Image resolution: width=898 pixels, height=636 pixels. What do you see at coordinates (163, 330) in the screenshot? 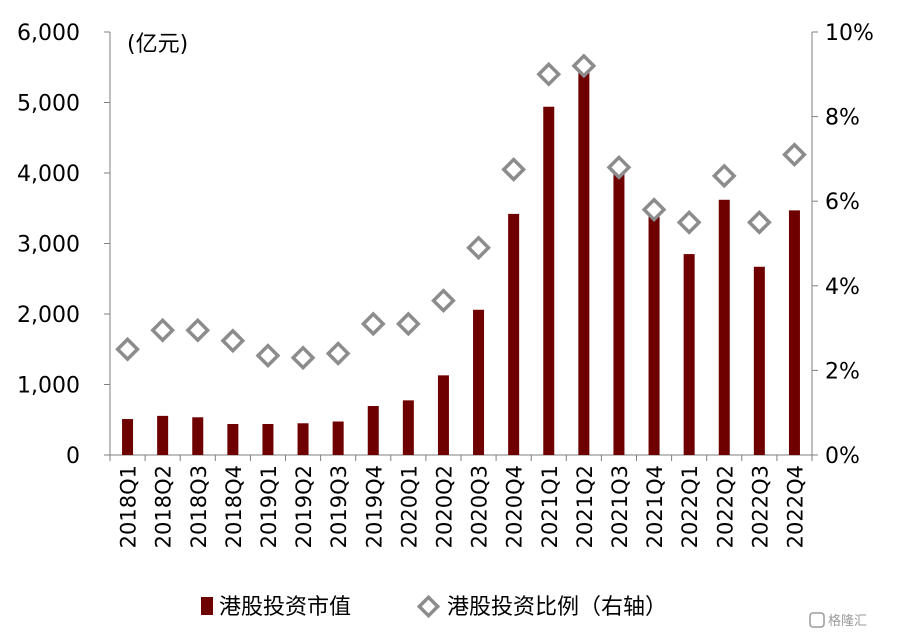
I see `marker-2018Q2` at bounding box center [163, 330].